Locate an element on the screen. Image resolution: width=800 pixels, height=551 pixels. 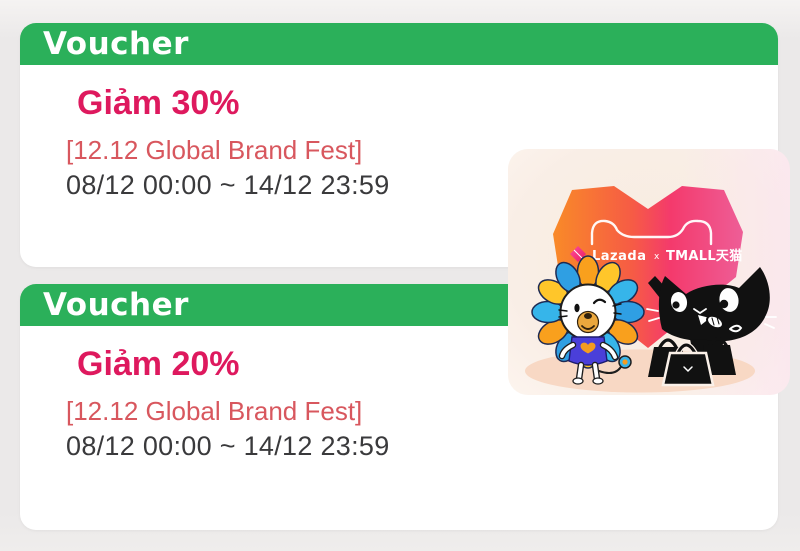
lazada-lion-mascot is located at coordinates (588, 320).